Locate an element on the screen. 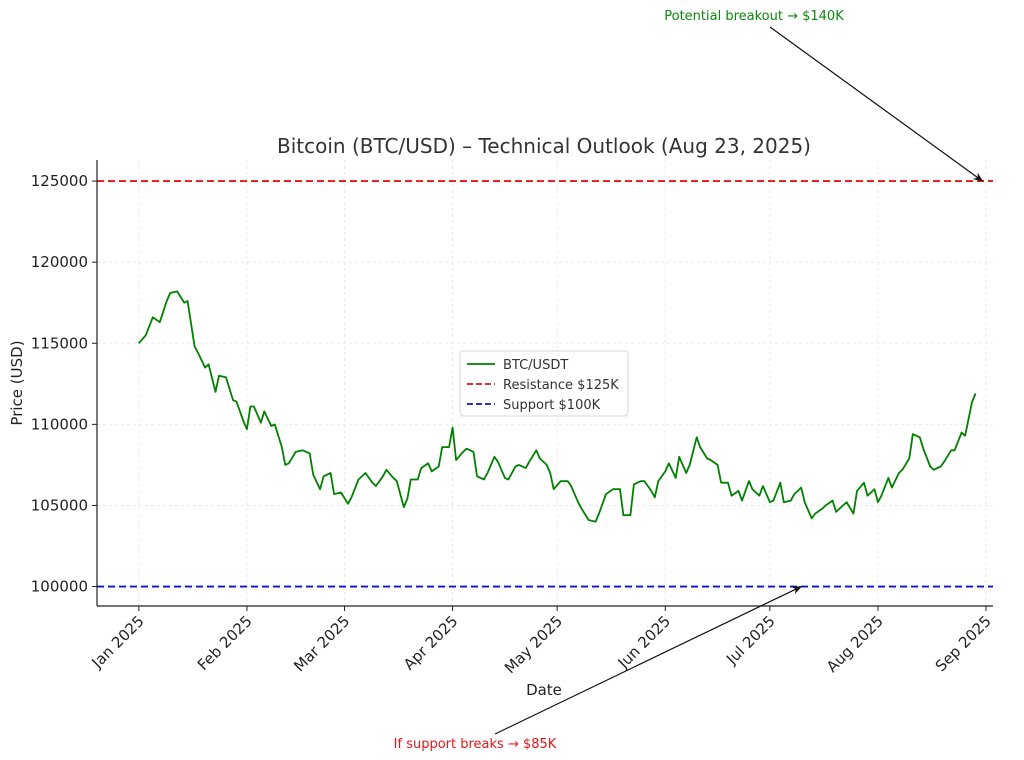 This screenshot has height=760, width=1024. x-tick-label: Jun 2025 is located at coordinates (644, 642).